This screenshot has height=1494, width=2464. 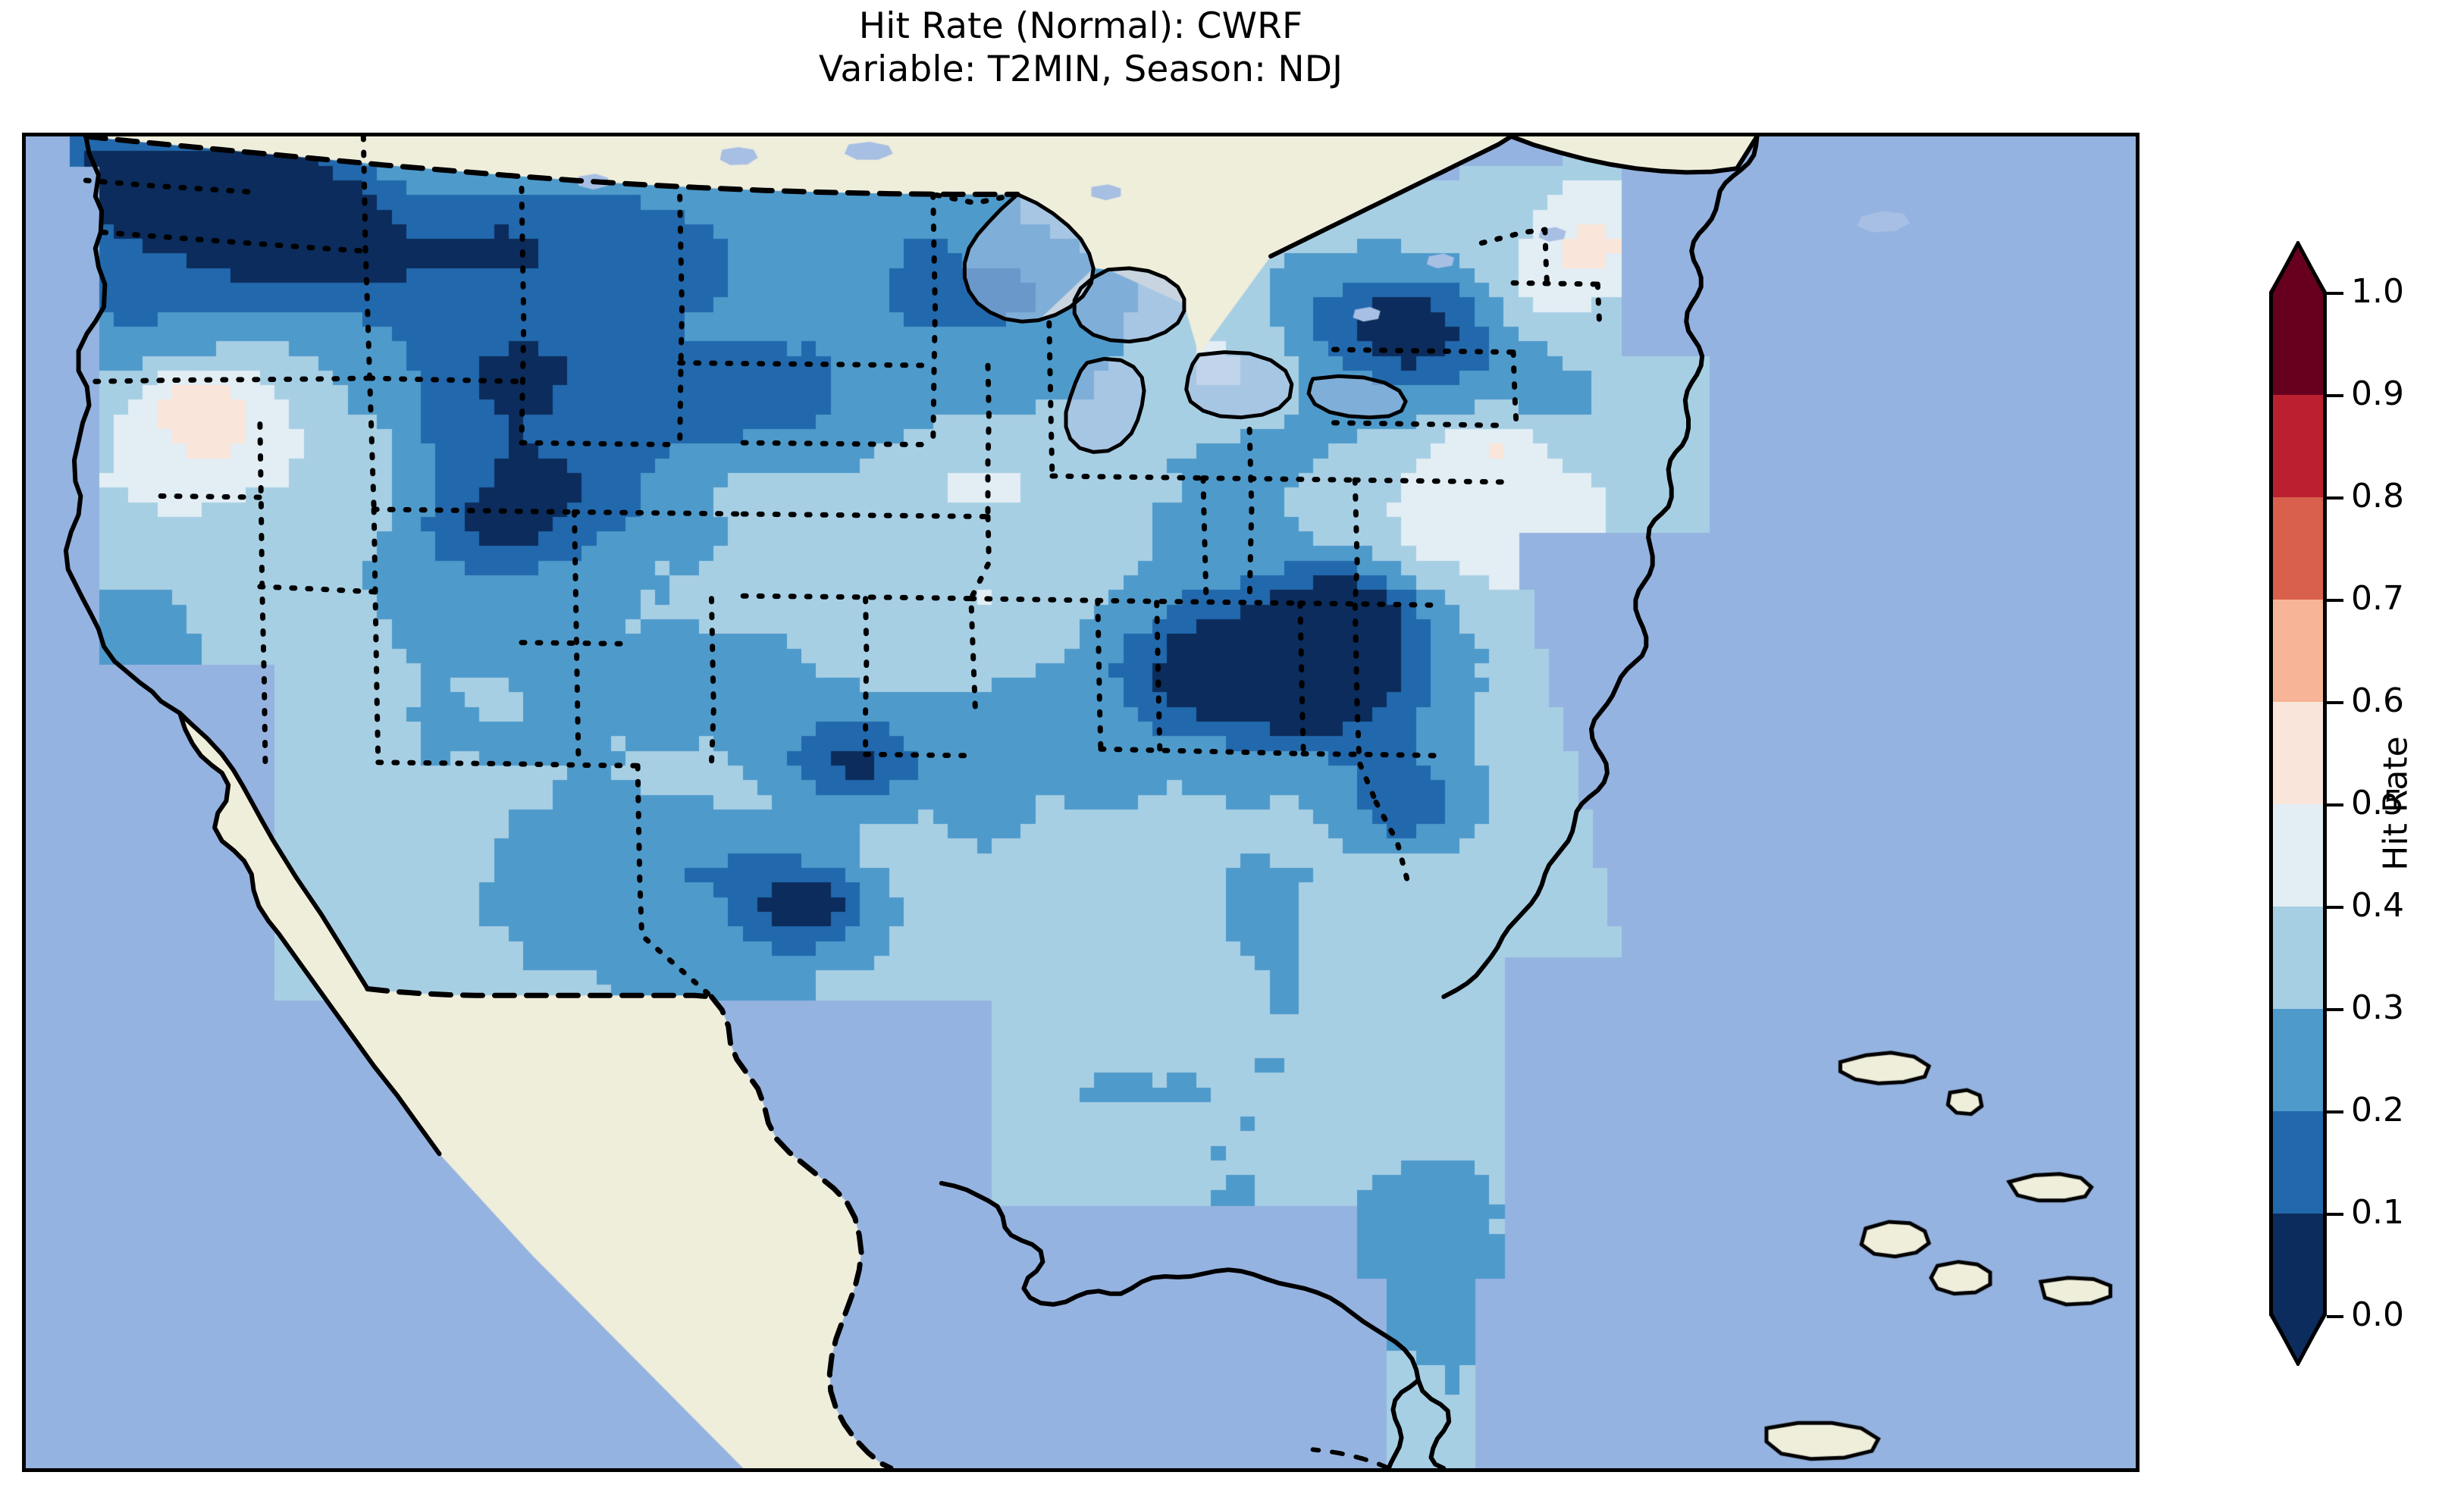 What do you see at coordinates (2377, 393) in the screenshot?
I see `colorbar-tick-label: 0.9` at bounding box center [2377, 393].